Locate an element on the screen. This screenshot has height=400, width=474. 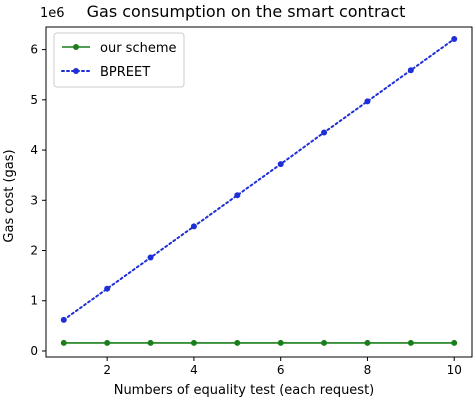
chart-title: Gas consumption on the smart contract is located at coordinates (246, 11).